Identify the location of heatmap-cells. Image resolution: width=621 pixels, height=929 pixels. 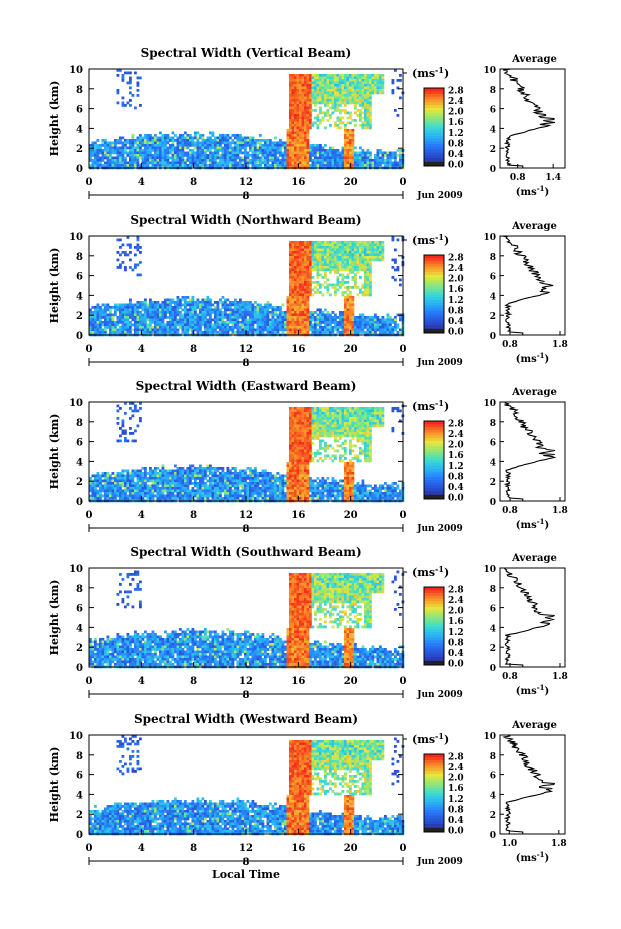
(247, 452).